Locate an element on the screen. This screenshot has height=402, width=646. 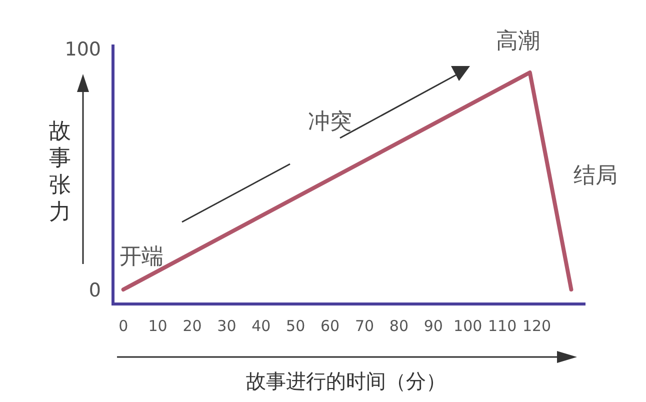
x-tick-label: 10 is located at coordinates (158, 325).